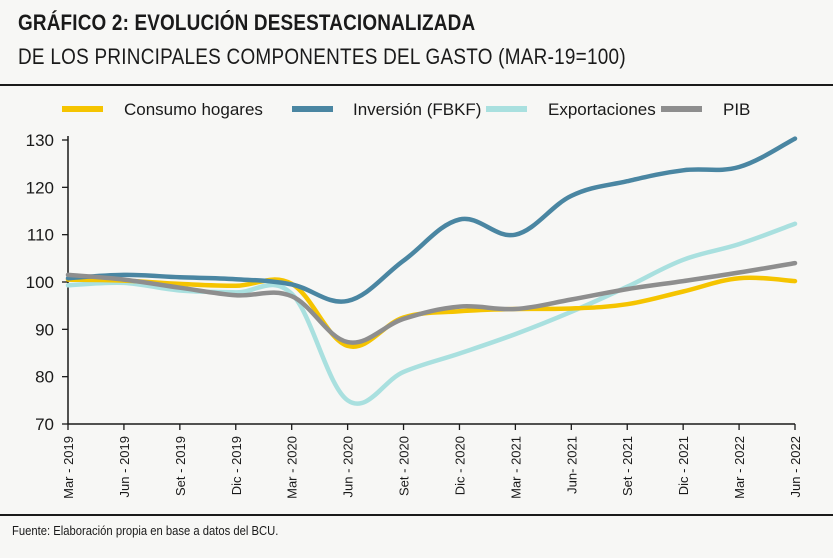 The width and height of the screenshot is (833, 558). Describe the element at coordinates (40, 187) in the screenshot. I see `y-tick-label: 120` at that location.